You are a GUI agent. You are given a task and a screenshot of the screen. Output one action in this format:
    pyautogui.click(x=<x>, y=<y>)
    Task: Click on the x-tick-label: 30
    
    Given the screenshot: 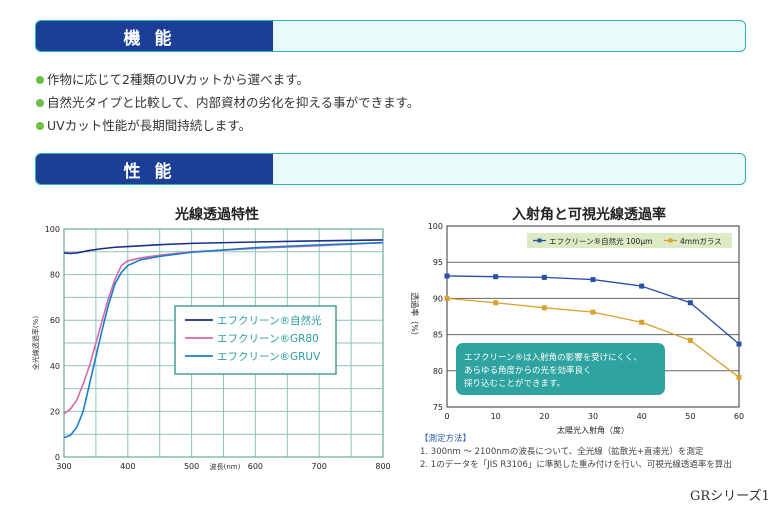 What is the action you would take?
    pyautogui.click(x=593, y=416)
    